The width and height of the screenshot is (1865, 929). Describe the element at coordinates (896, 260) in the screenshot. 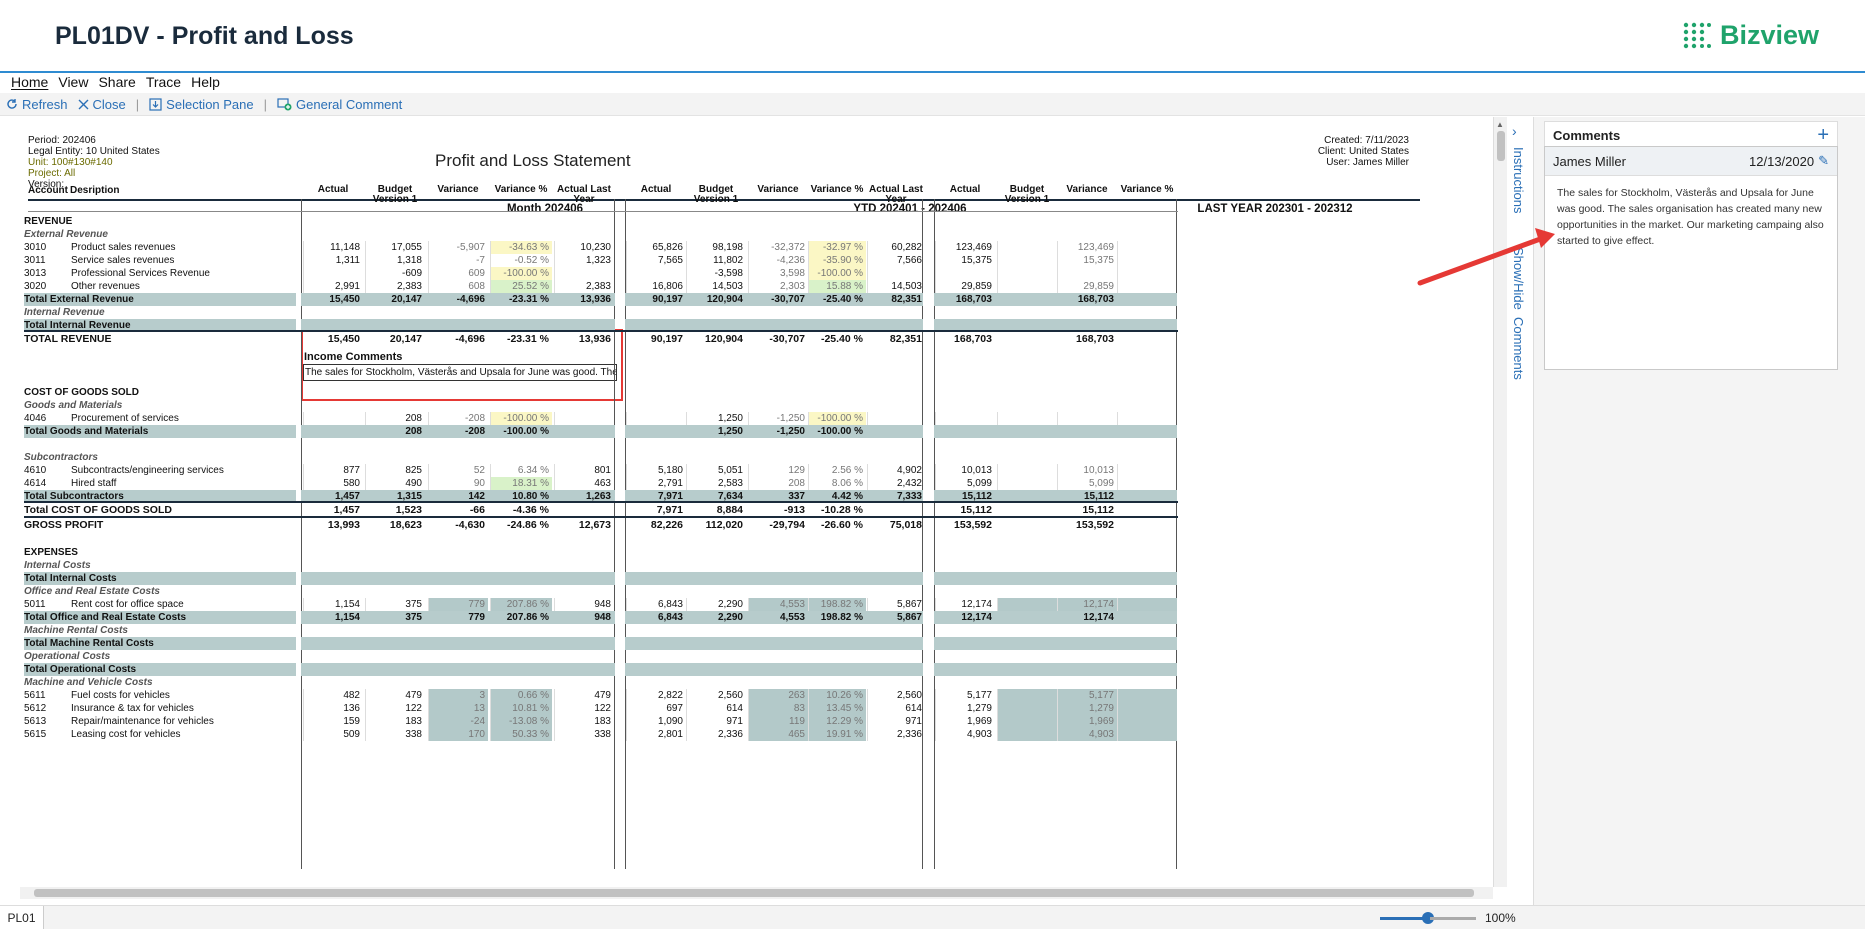

I see `value-cell: 7,566` at that location.